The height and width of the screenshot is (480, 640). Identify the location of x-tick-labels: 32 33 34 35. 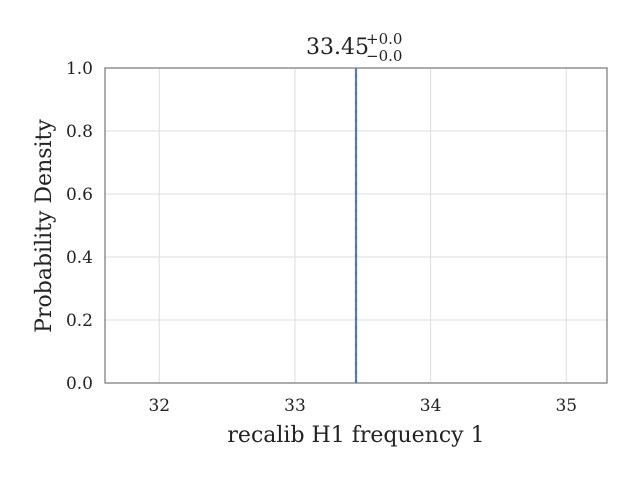
(362, 406).